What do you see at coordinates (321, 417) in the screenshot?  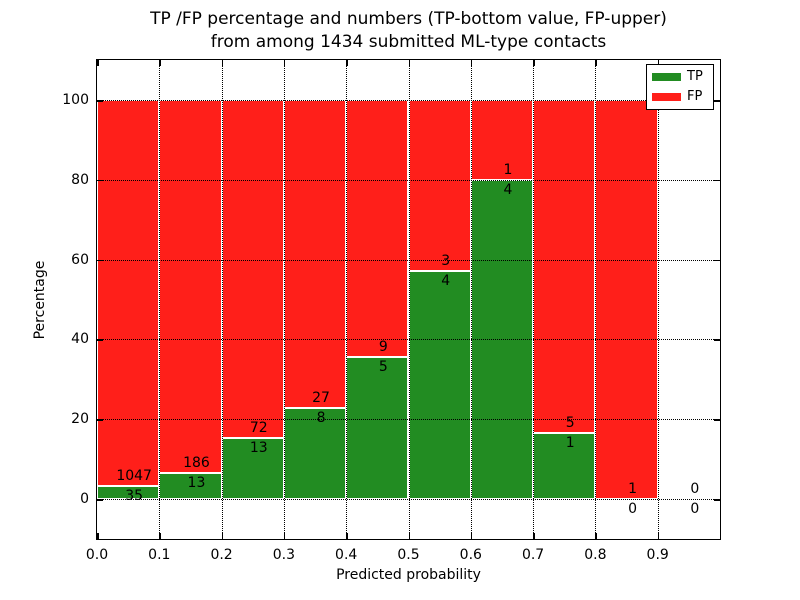 I see `bar-tp-count: 8` at bounding box center [321, 417].